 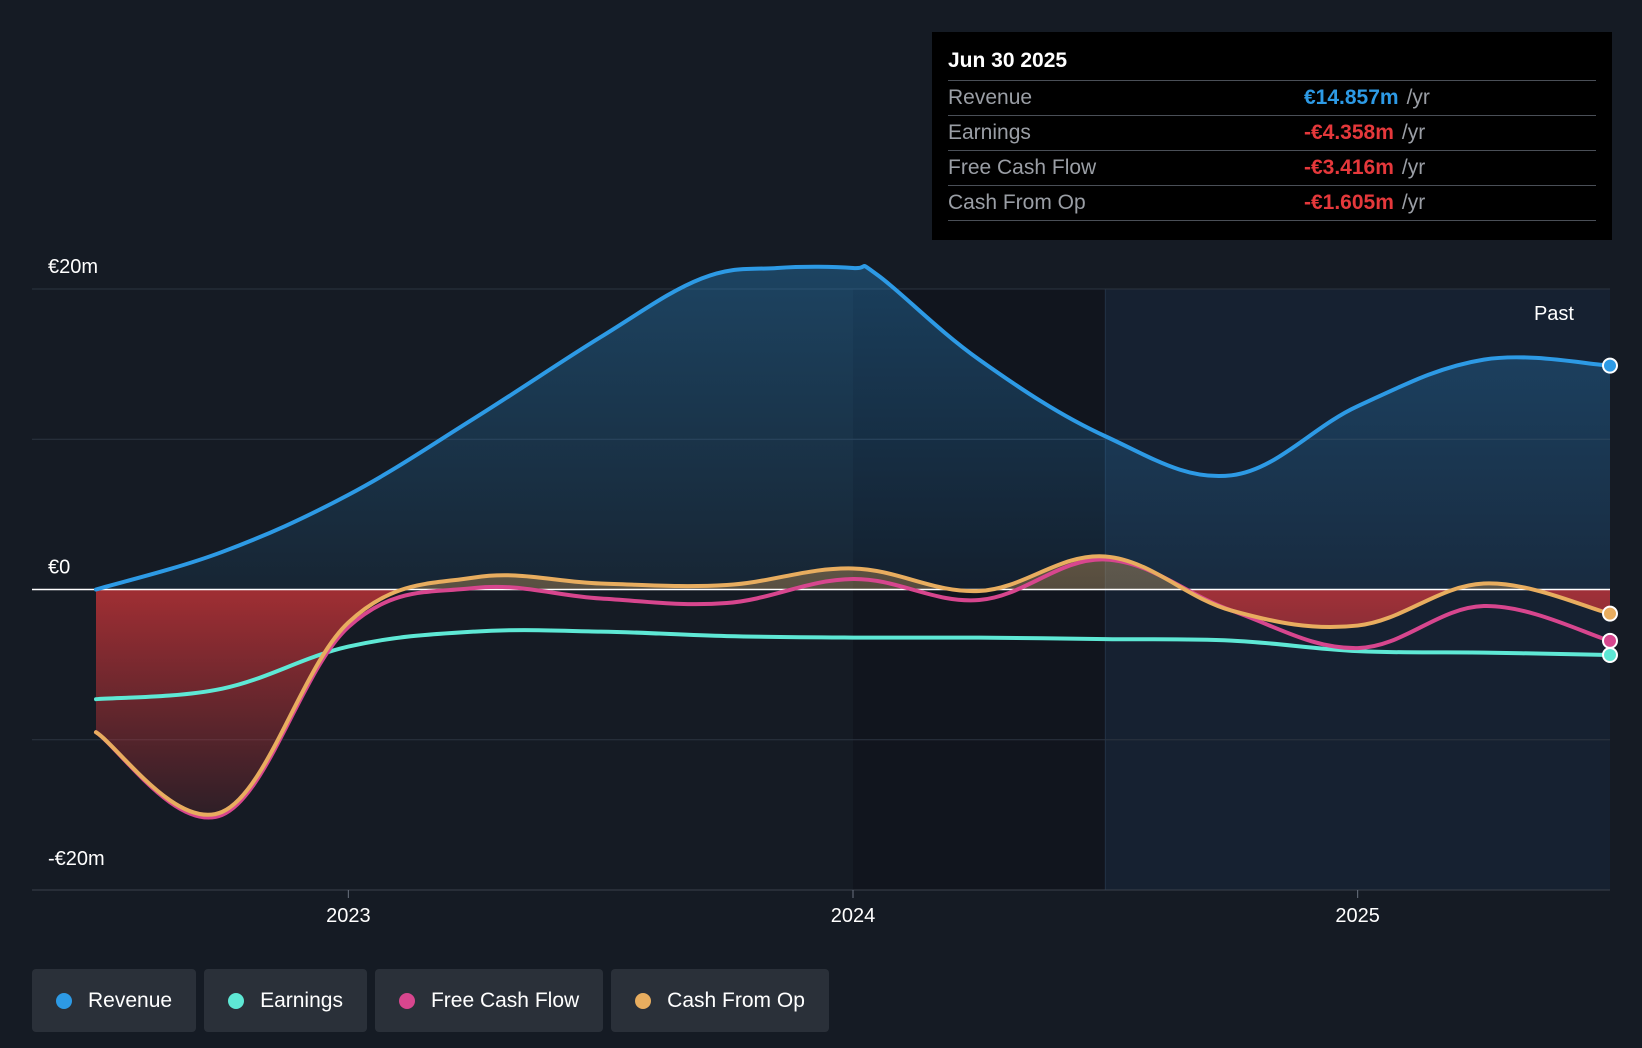 I want to click on tooltip-row-earnings: Earnings -€4.358m /yr, so click(x=1272, y=133).